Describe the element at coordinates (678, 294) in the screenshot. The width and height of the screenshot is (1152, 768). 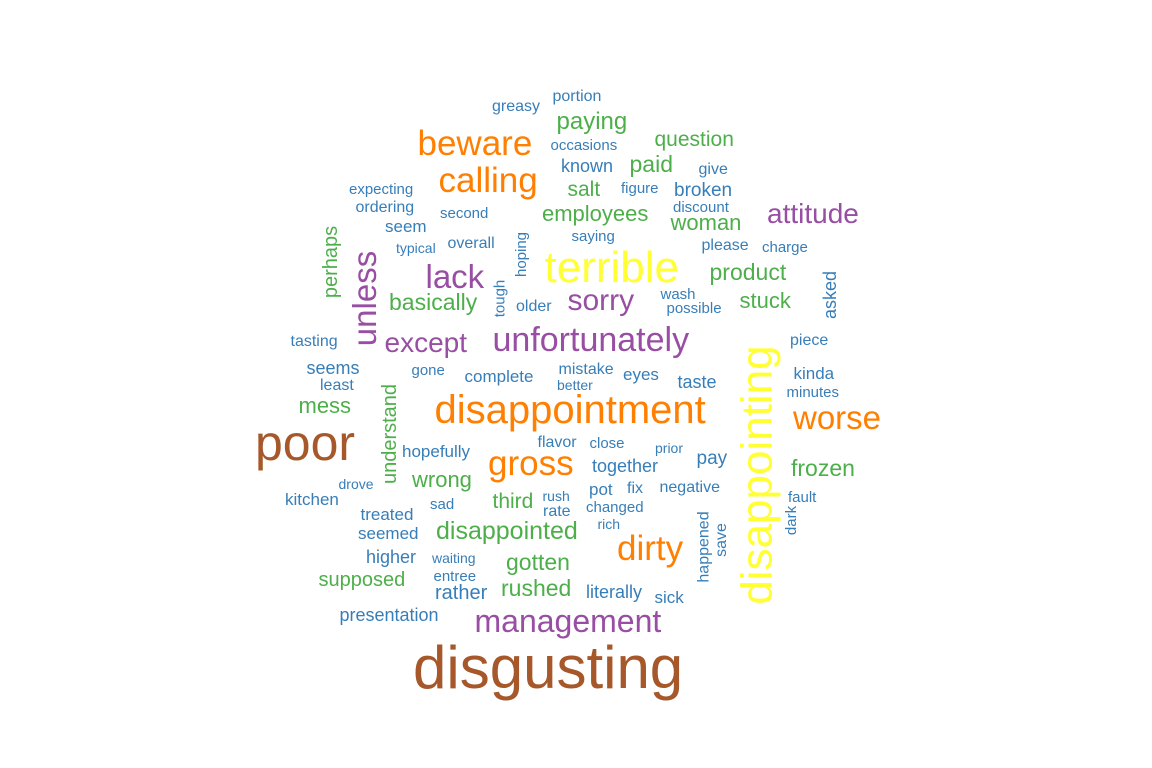
I see `word-wash: wash` at that location.